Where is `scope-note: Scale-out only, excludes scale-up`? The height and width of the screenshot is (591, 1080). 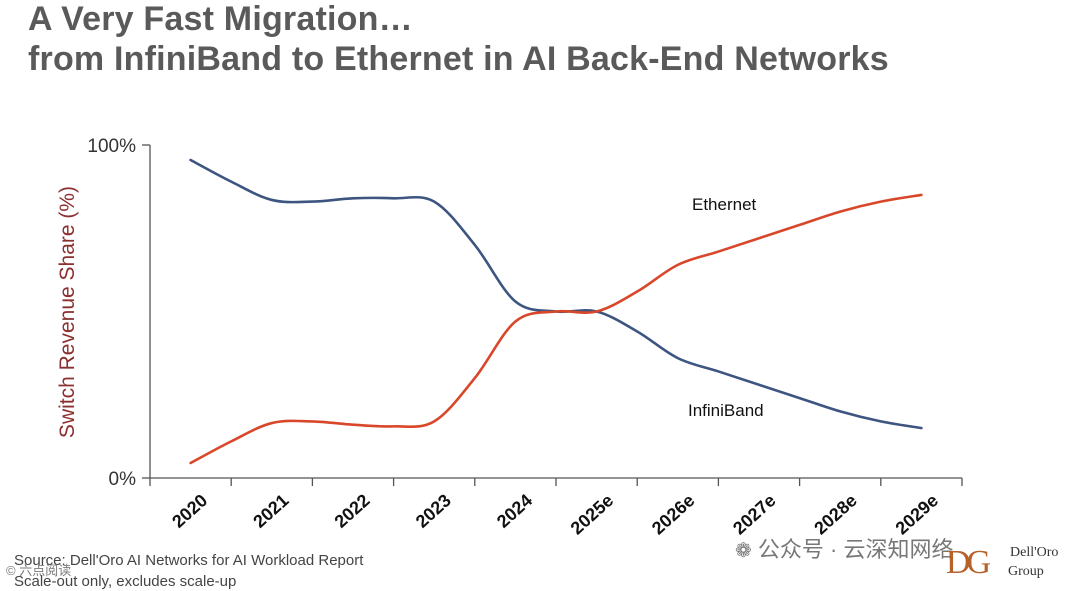 scope-note: Scale-out only, excludes scale-up is located at coordinates (125, 581).